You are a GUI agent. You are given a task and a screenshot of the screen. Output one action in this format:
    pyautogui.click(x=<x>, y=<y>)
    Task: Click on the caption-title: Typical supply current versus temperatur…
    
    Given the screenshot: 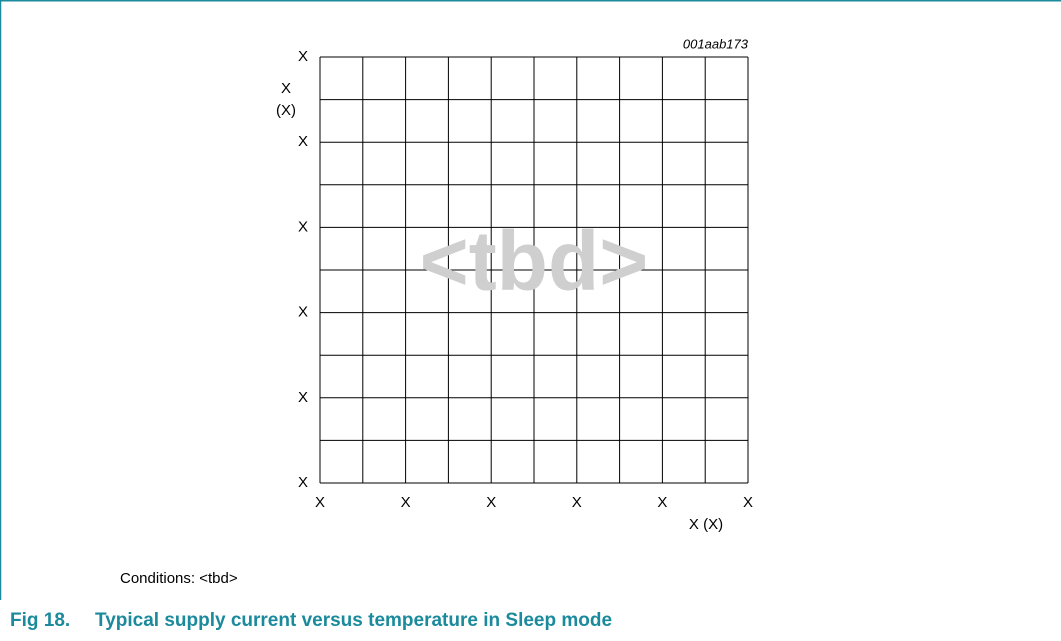 What is the action you would take?
    pyautogui.click(x=353, y=620)
    